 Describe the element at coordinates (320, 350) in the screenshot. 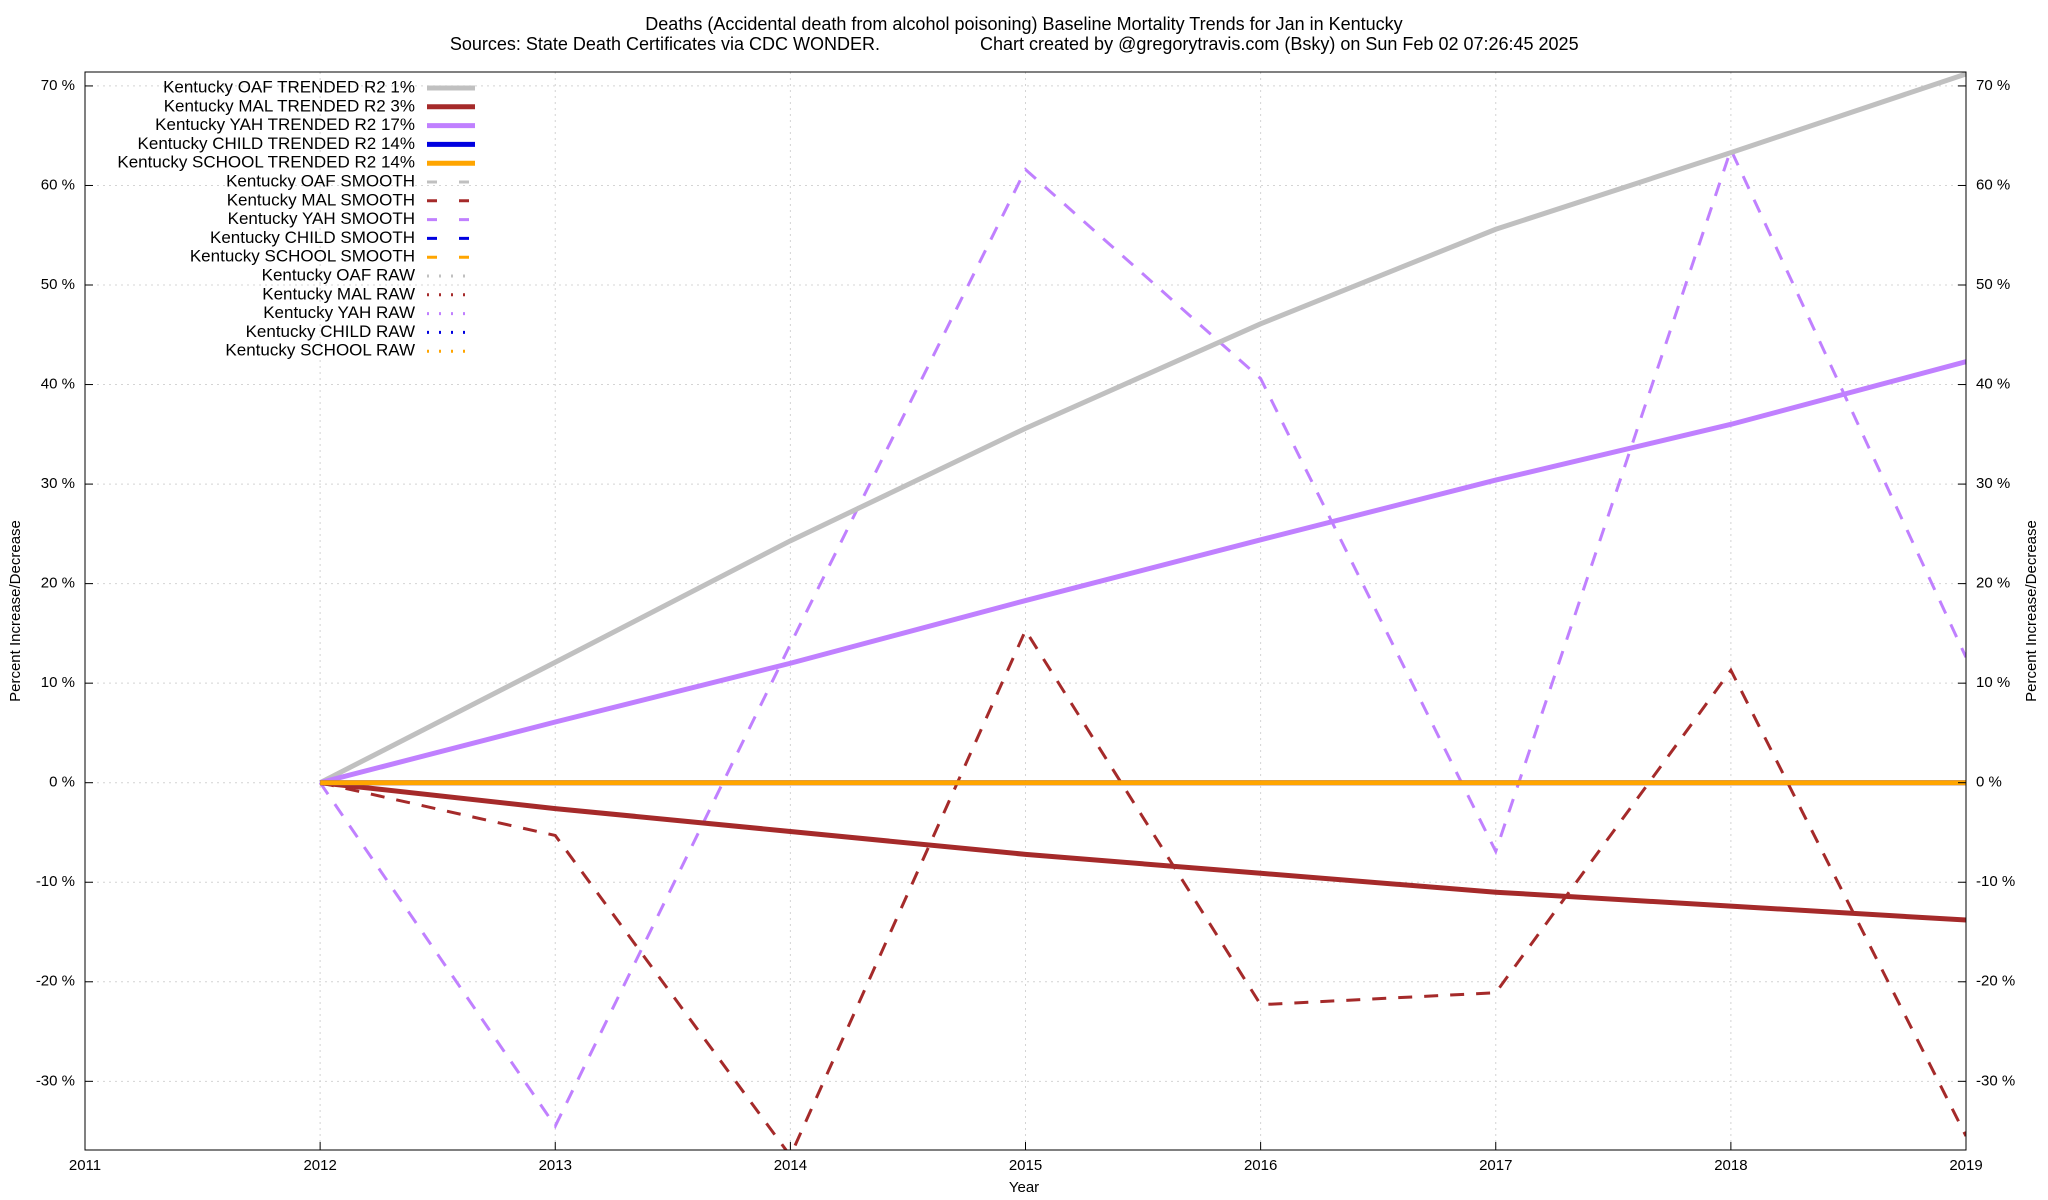

I see `legend-label: Kentucky SCHOOL RAW` at that location.